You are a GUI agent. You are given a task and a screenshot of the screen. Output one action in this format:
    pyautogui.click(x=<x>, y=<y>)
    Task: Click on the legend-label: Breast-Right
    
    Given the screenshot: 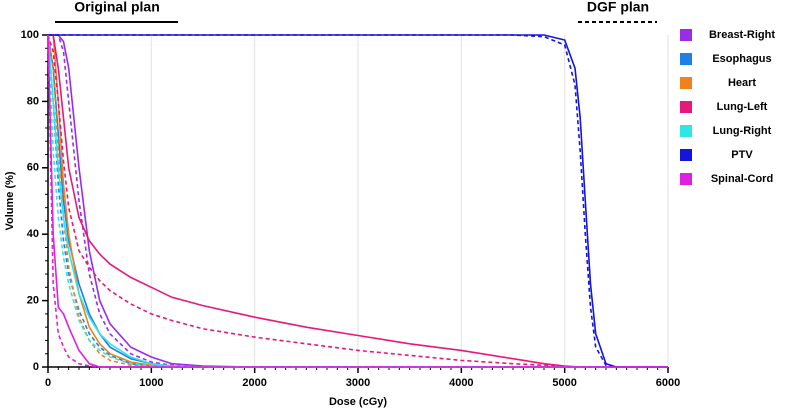 What is the action you would take?
    pyautogui.click(x=742, y=35)
    